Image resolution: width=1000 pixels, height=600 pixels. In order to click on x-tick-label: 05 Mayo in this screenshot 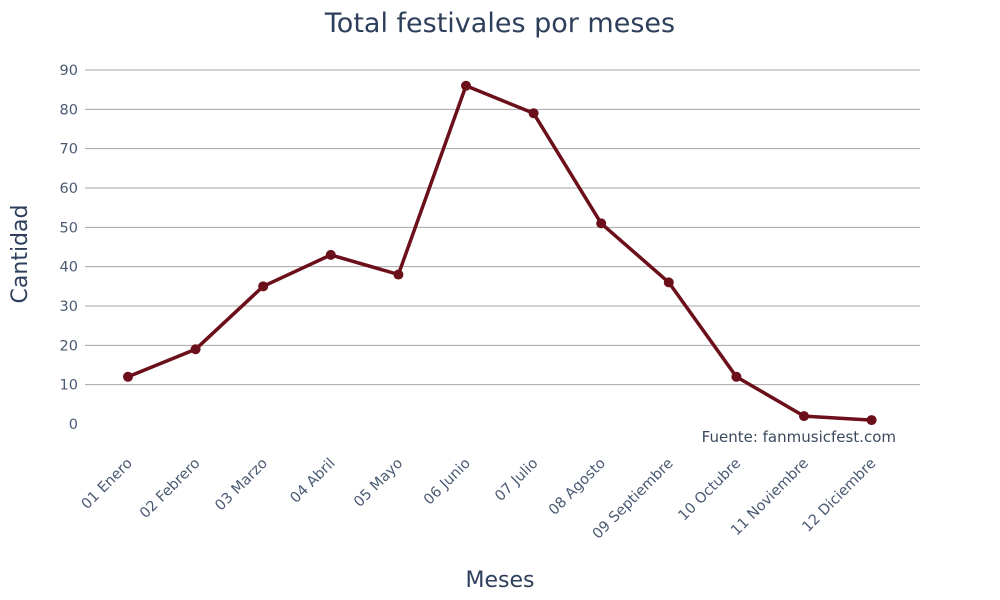, I will do `click(378, 482)`.